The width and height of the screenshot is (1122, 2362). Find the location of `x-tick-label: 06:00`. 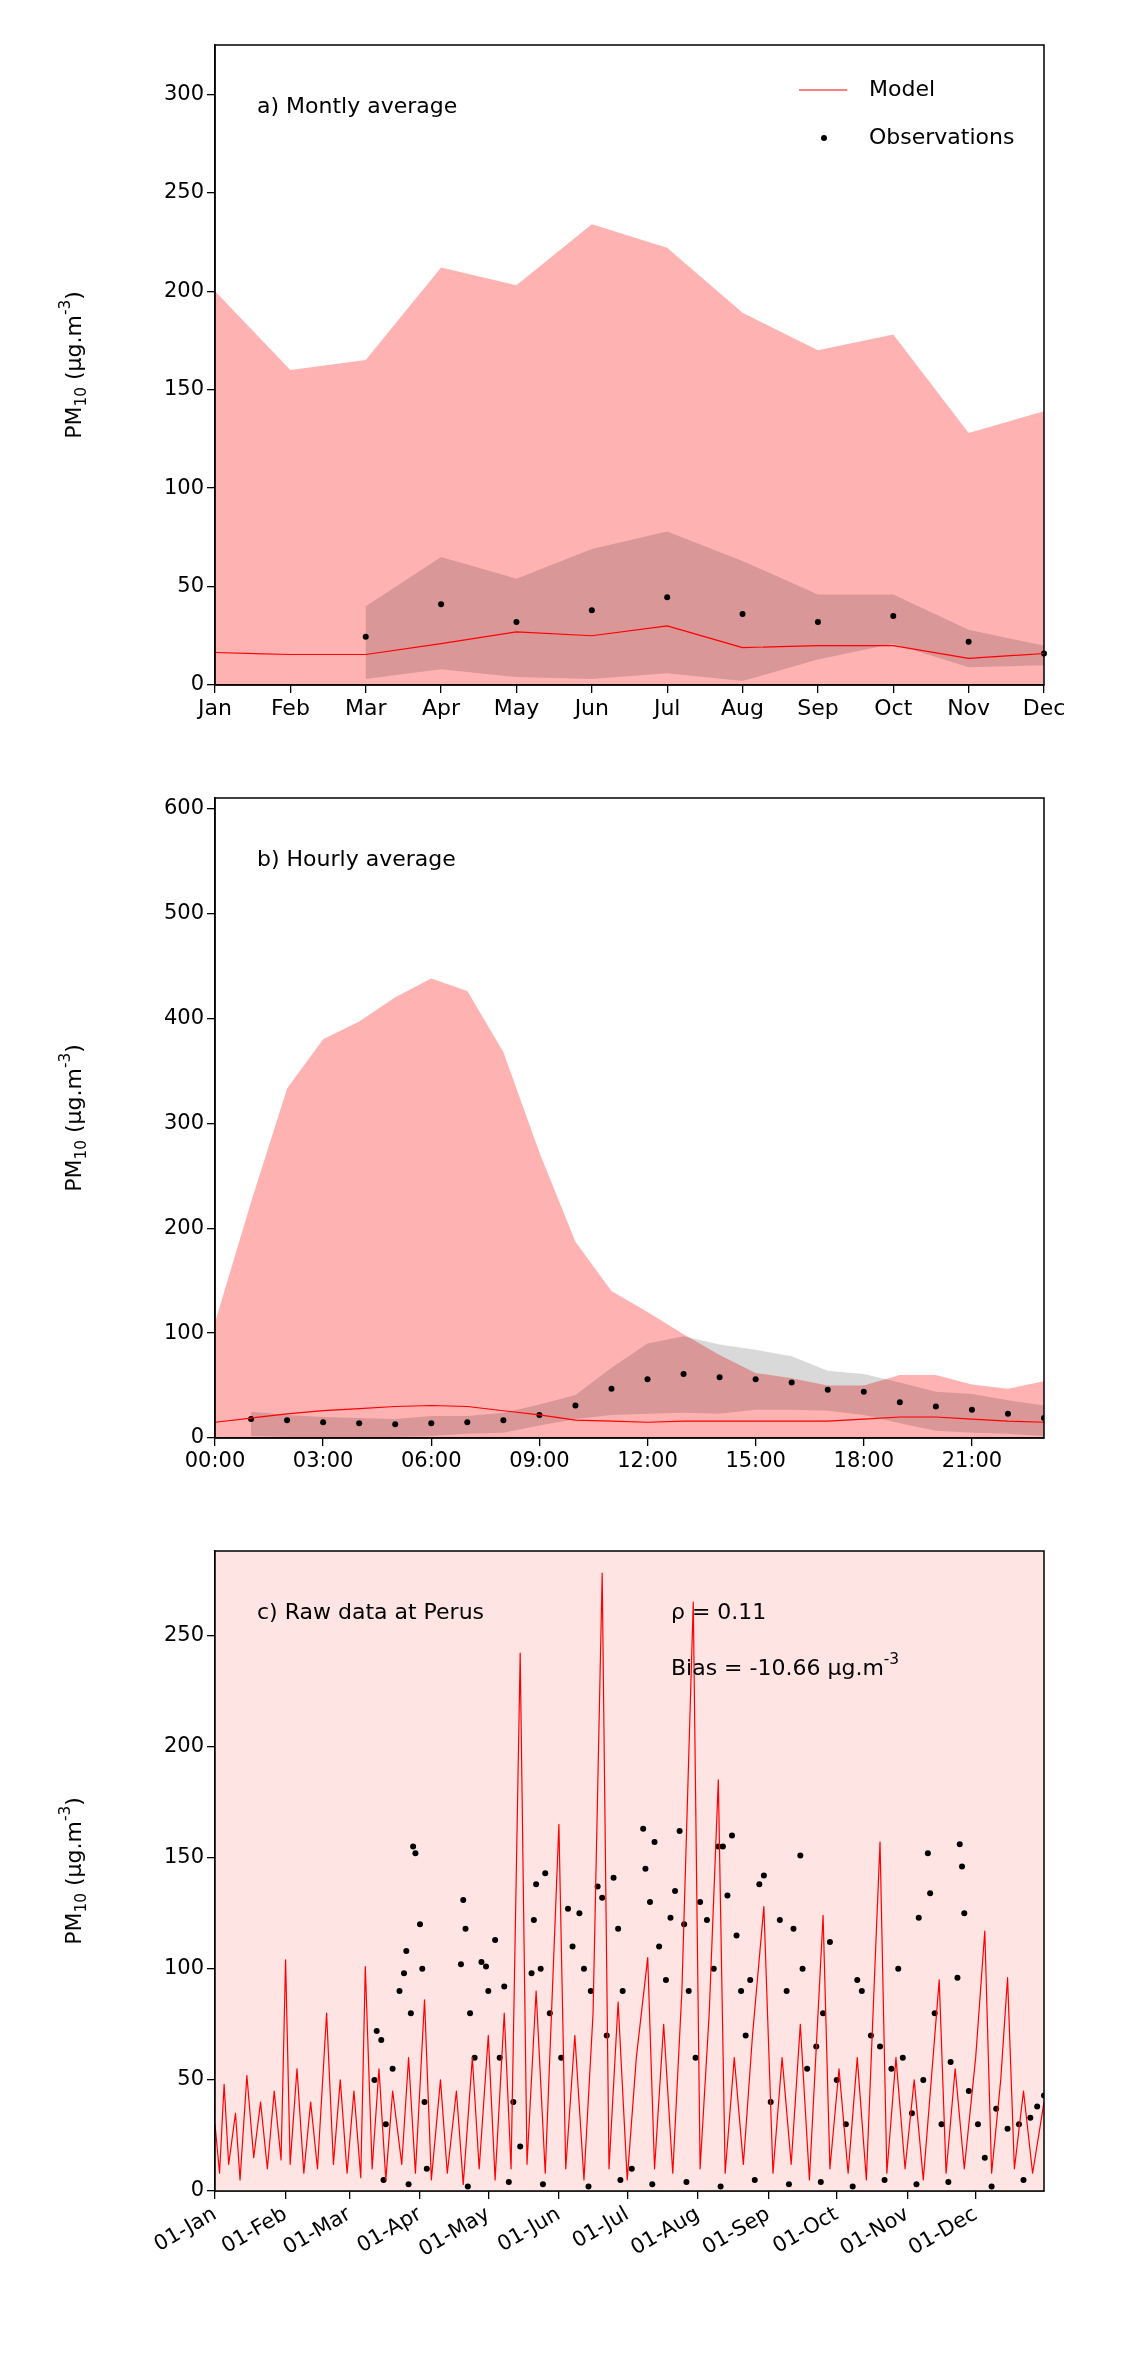

x-tick-label: 06:00 is located at coordinates (431, 1460).